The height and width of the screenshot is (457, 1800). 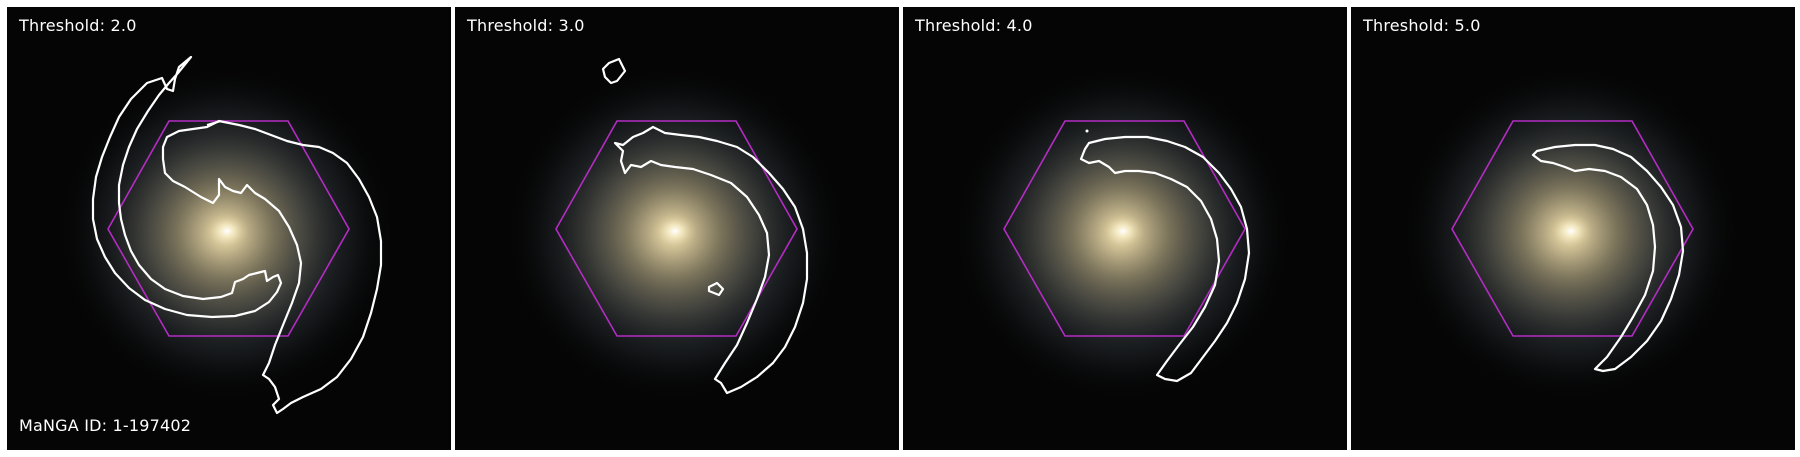 I want to click on contour-speck, so click(x=1087, y=131).